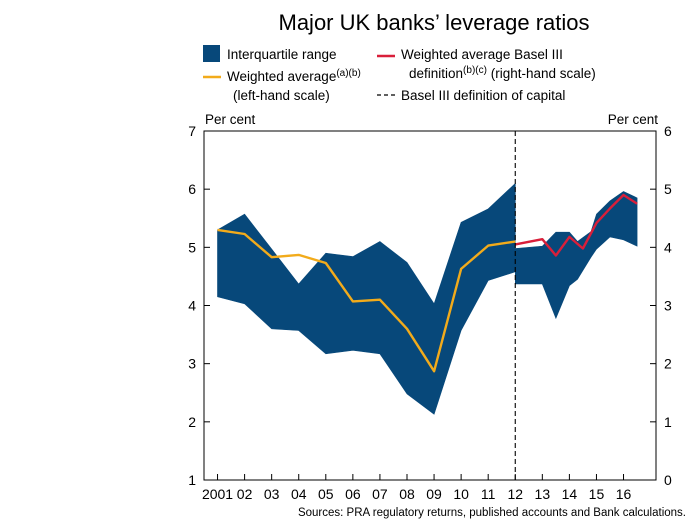  What do you see at coordinates (281, 95) in the screenshot?
I see `legend-label-weighted-average-scale: (left-hand scale)` at bounding box center [281, 95].